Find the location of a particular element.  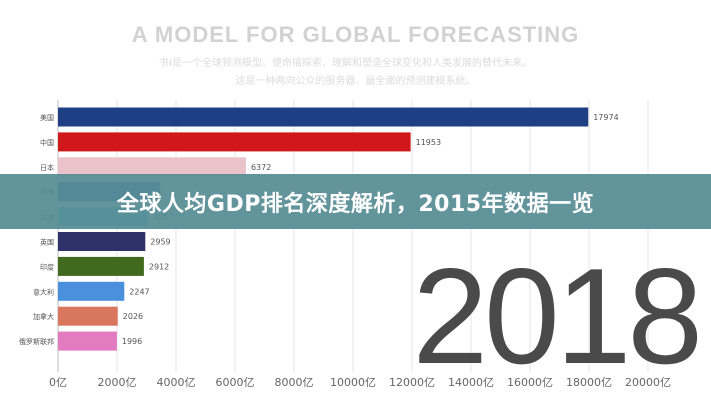

category-label: 英国 is located at coordinates (47, 242).